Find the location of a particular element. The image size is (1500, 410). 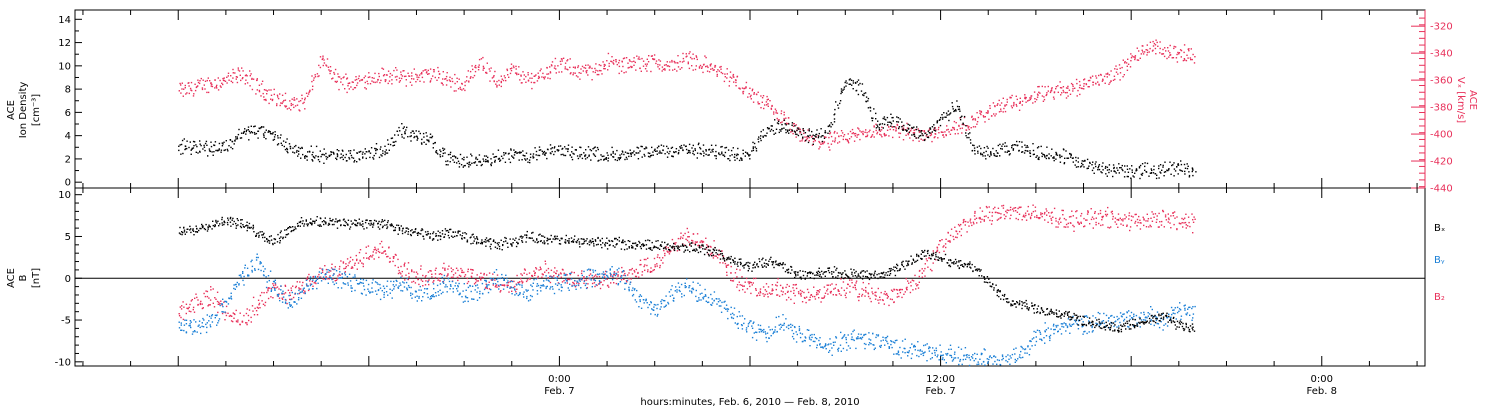

top-right-tick-label: -380 is located at coordinates (1441, 108).